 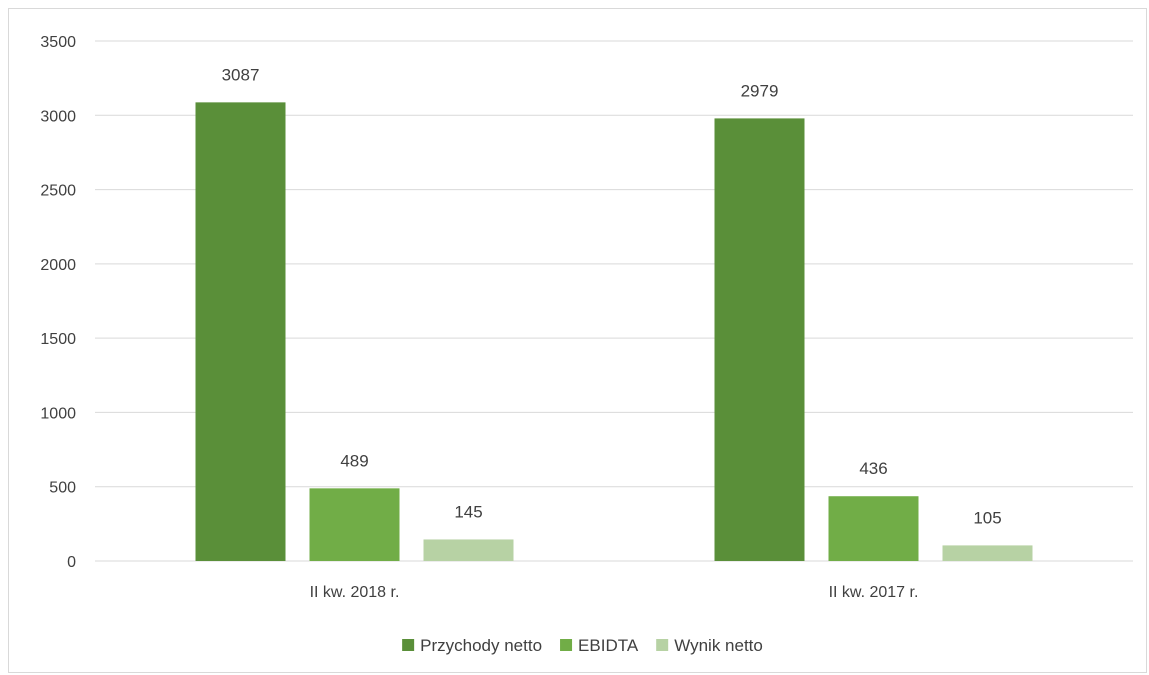 What do you see at coordinates (62, 488) in the screenshot?
I see `y-tick-label: 500` at bounding box center [62, 488].